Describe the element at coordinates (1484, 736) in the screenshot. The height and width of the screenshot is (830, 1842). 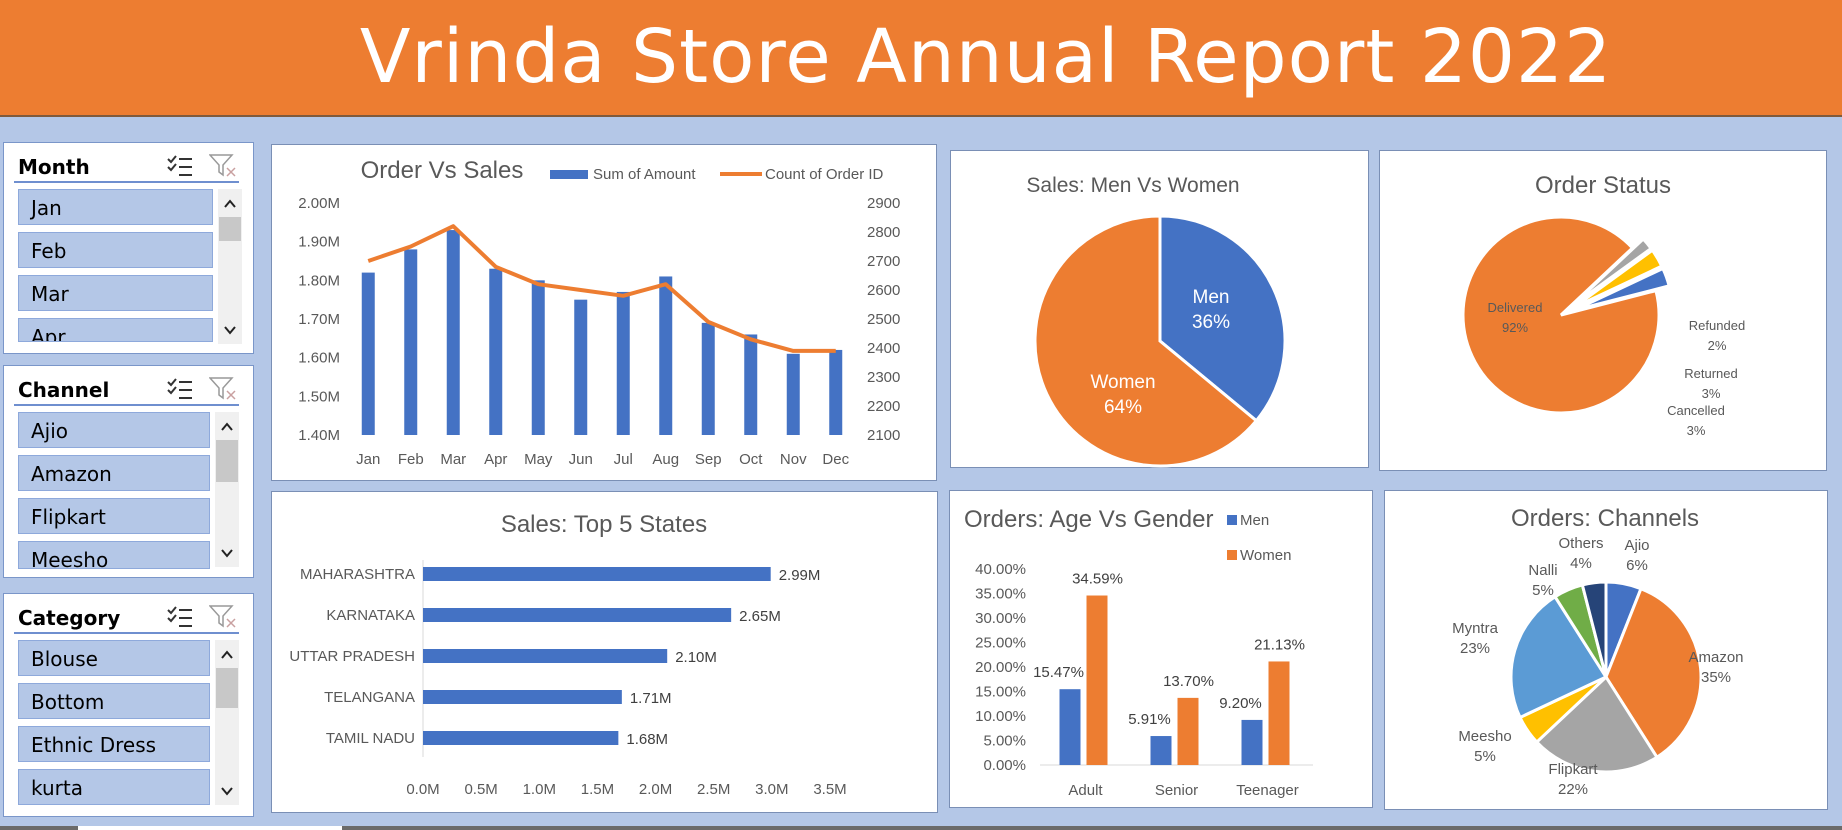
I see `slice-label: Meesho` at that location.